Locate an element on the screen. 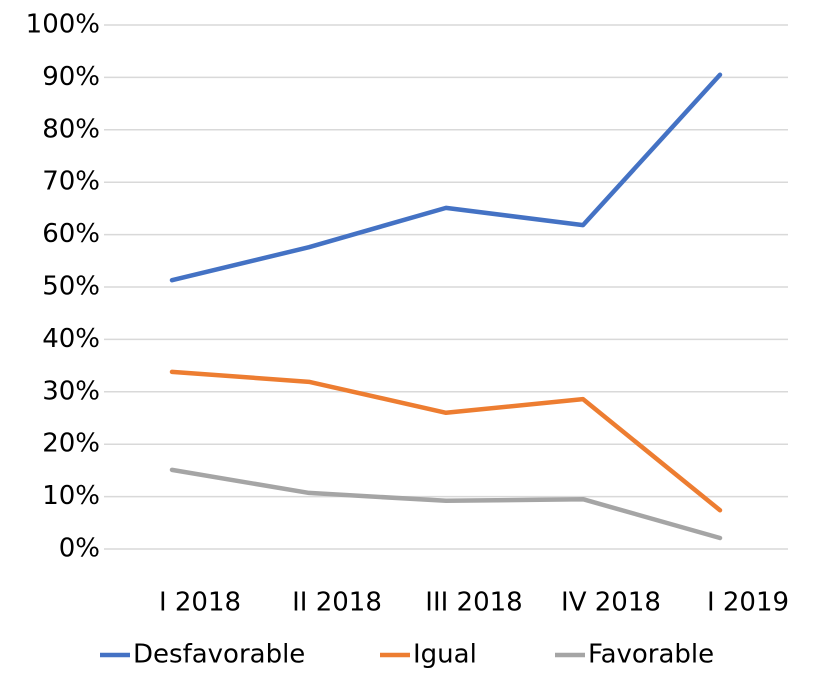 The width and height of the screenshot is (818, 675). y-tick-label: 20% is located at coordinates (71, 444).